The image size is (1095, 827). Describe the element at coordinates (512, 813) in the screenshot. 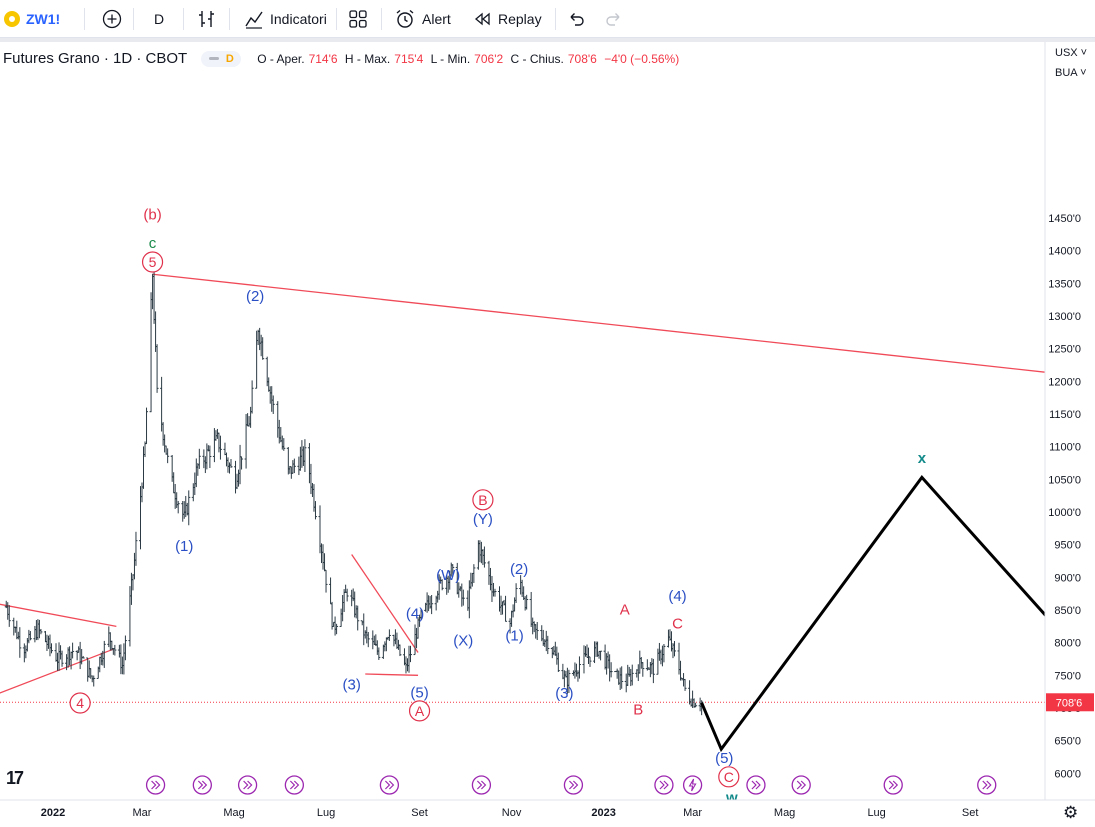

I see `time-axis-tick-label: Nov` at that location.